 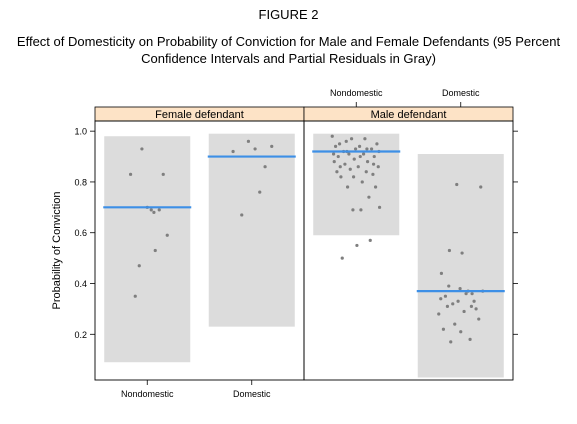 I want to click on y-tick-label: 0.8, so click(x=80, y=182).